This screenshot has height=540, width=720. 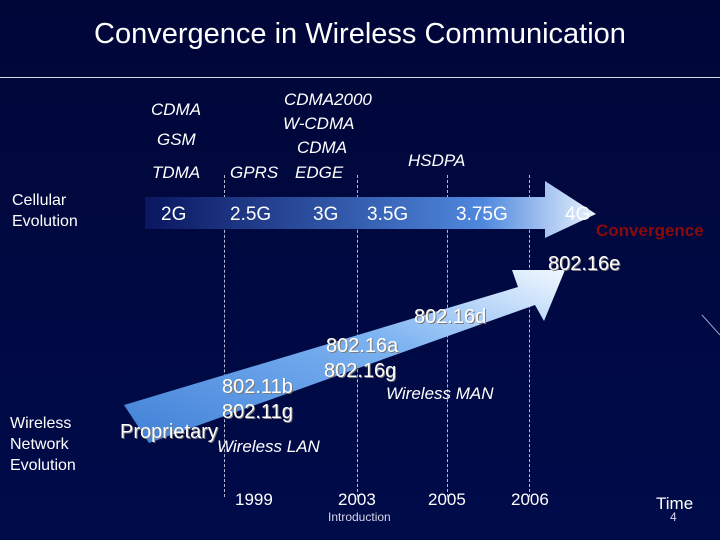 I want to click on convergence-label: Convergence, so click(x=650, y=230).